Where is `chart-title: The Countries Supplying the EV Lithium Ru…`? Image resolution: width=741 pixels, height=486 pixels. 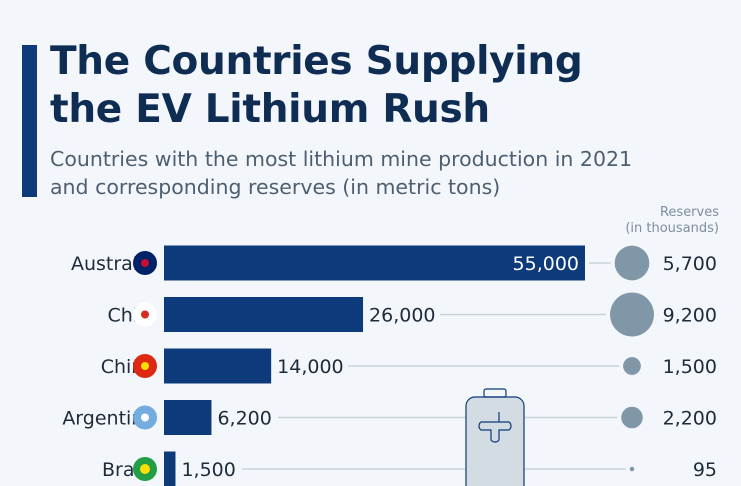 chart-title: The Countries Supplying the EV Lithium Ru… is located at coordinates (316, 86).